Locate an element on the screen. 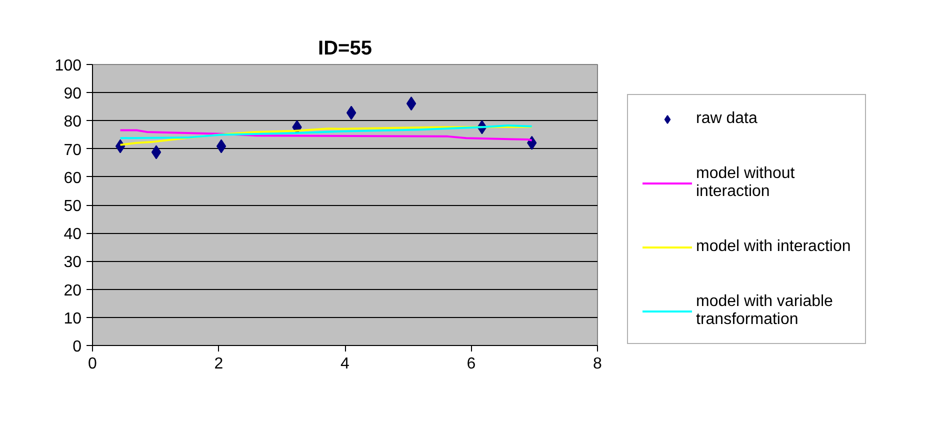 The width and height of the screenshot is (948, 443). legend-label: model without interaction is located at coordinates (745, 183).